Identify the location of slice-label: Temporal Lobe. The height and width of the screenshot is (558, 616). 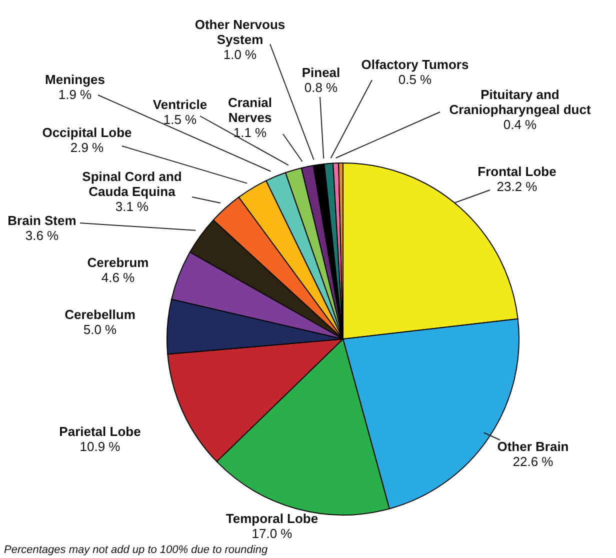
(272, 518).